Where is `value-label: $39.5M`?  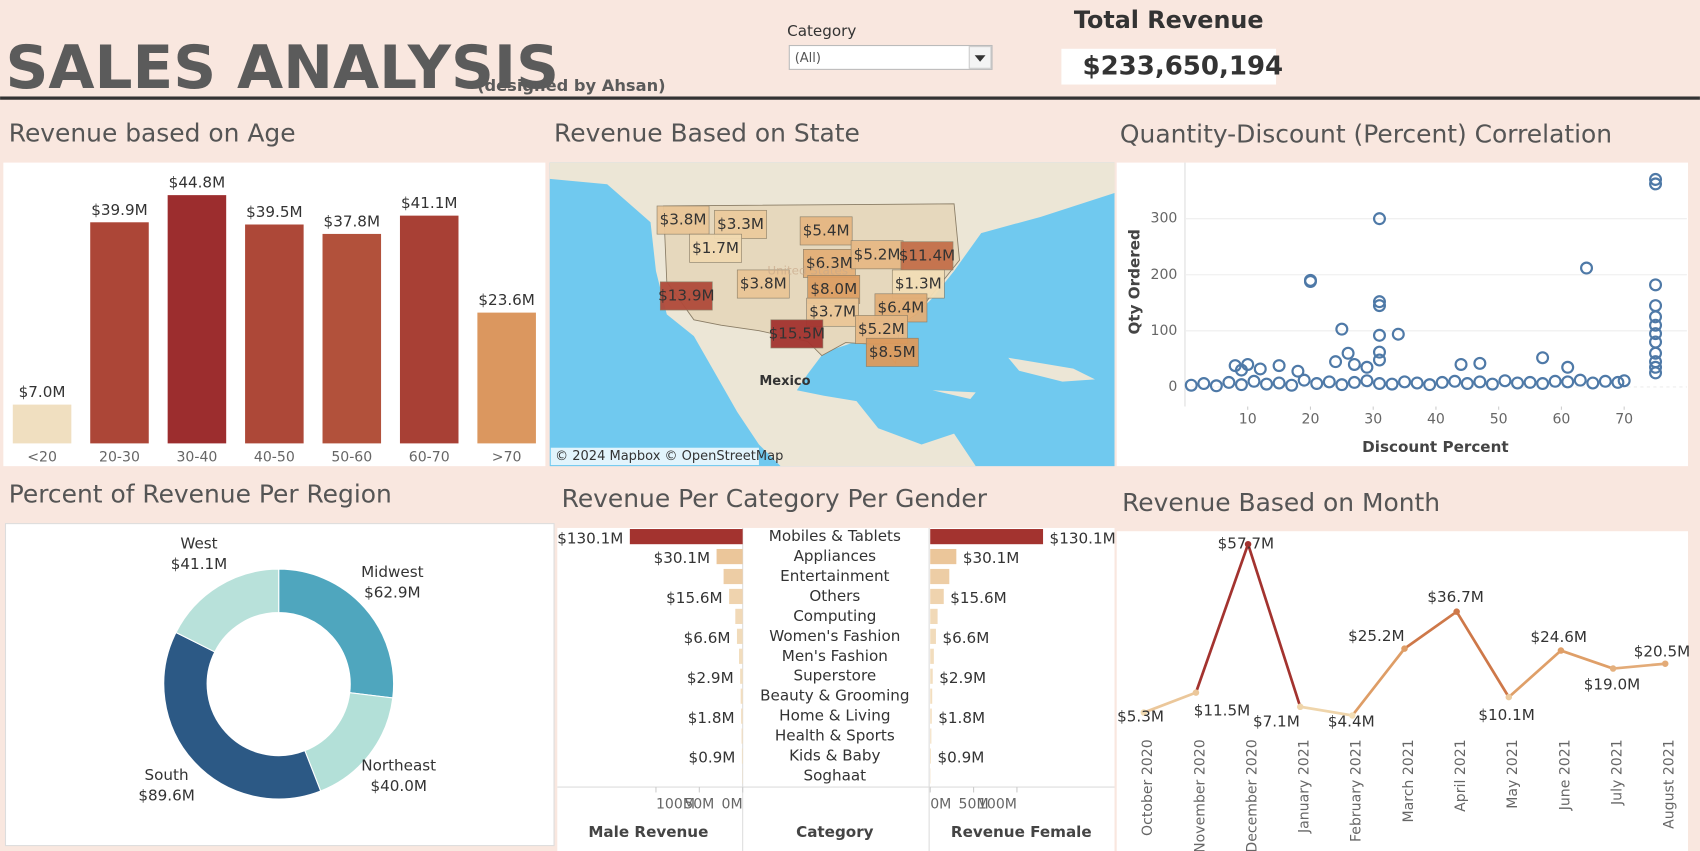 value-label: $39.5M is located at coordinates (274, 212).